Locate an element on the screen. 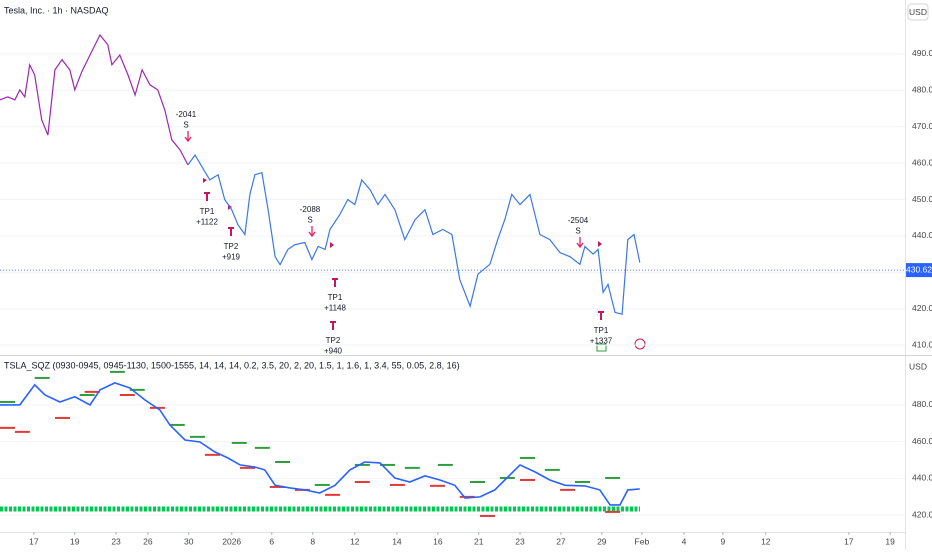 This screenshot has width=932, height=555. trade-label: -2088 is located at coordinates (310, 209).